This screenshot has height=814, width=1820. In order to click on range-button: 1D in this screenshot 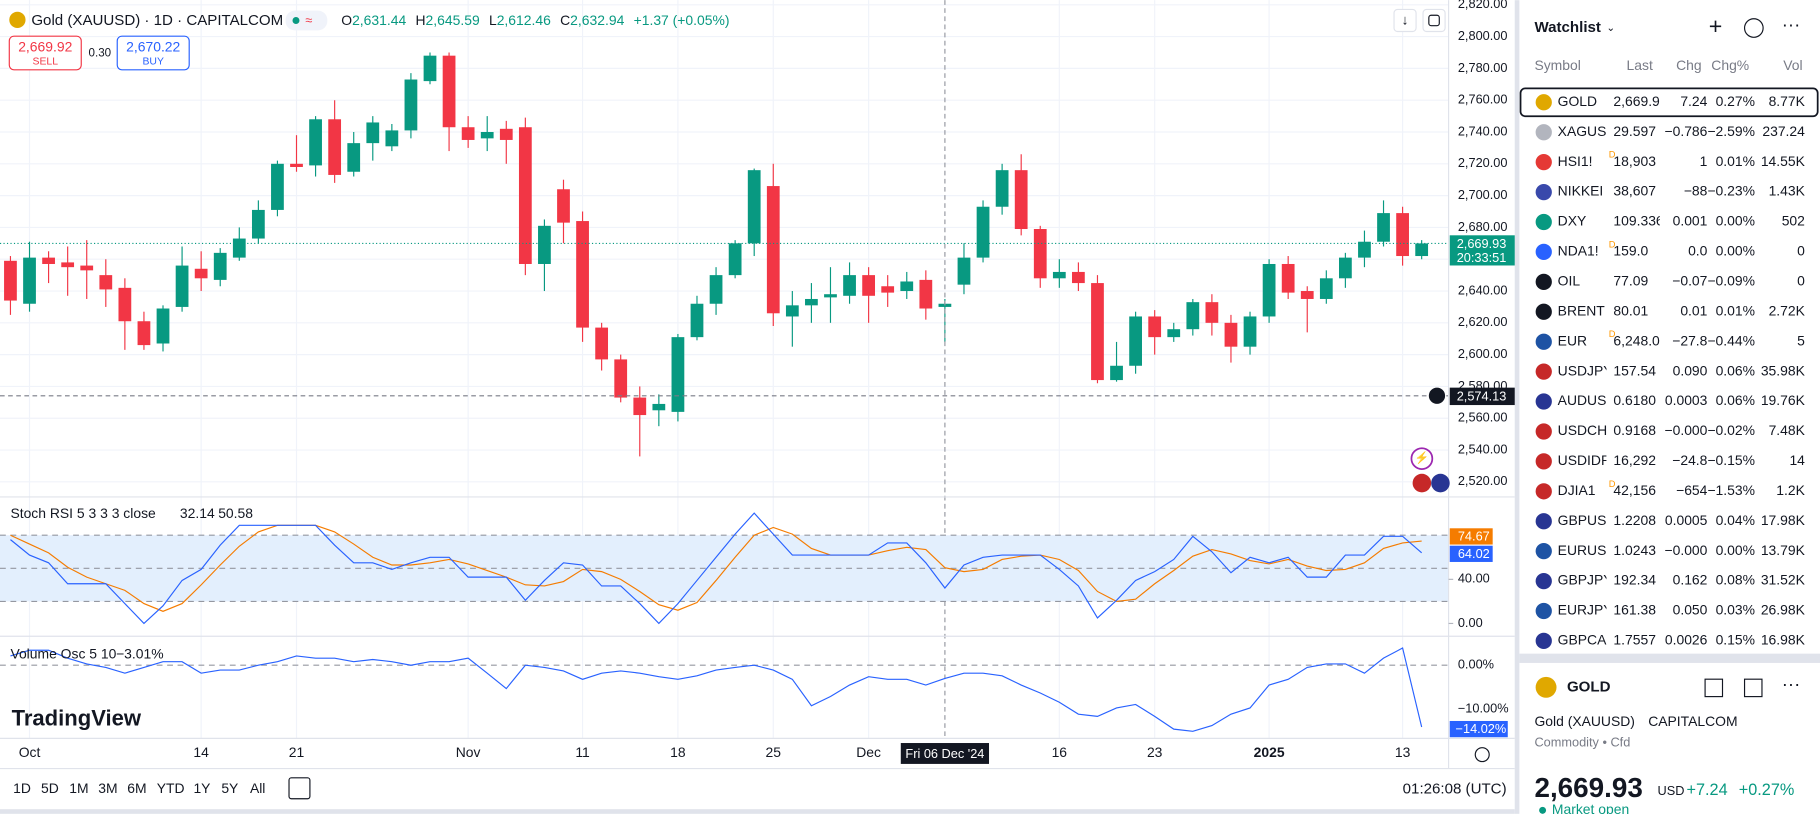, I will do `click(22, 788)`.